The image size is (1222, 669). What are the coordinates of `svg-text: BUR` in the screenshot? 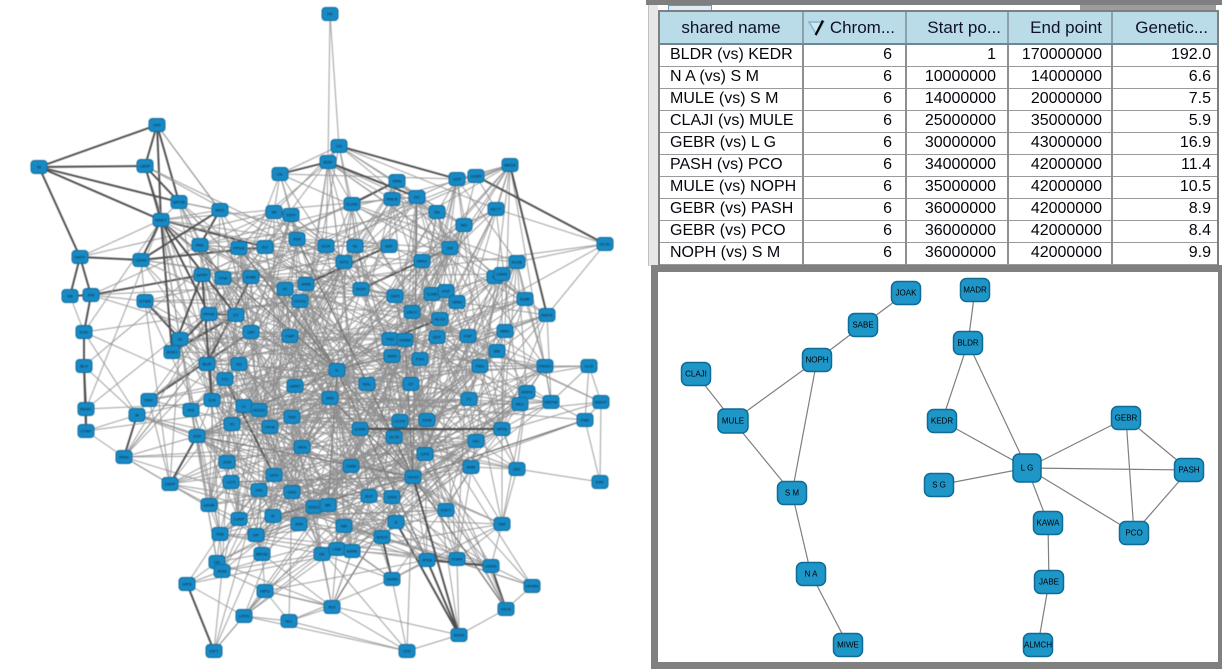 It's located at (207, 364).